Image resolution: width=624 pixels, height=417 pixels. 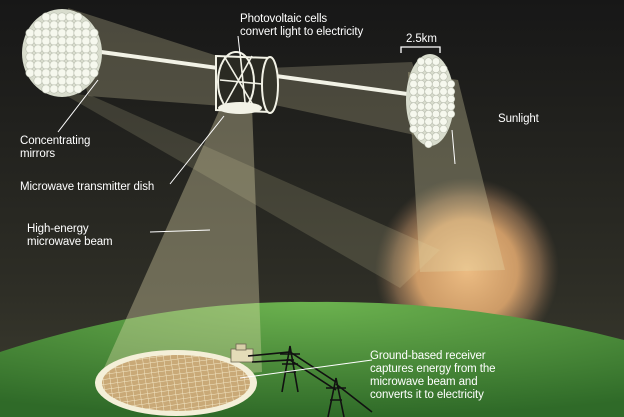 I want to click on concentrating-mirrors-label: Concentrating mirrors, so click(x=55, y=147).